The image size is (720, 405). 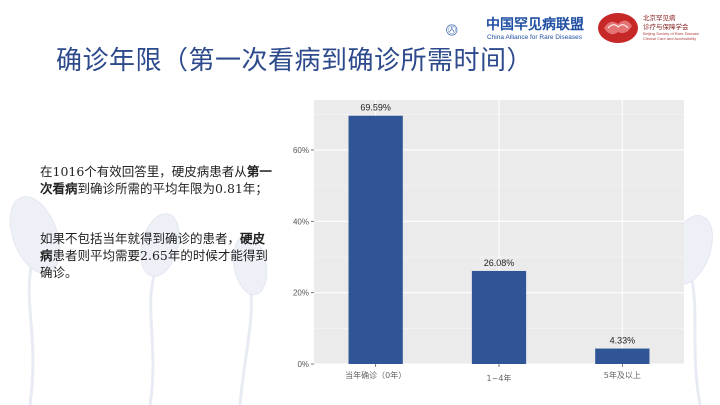 What do you see at coordinates (666, 27) in the screenshot?
I see `society-name-line2: 诊疗与保障学会` at bounding box center [666, 27].